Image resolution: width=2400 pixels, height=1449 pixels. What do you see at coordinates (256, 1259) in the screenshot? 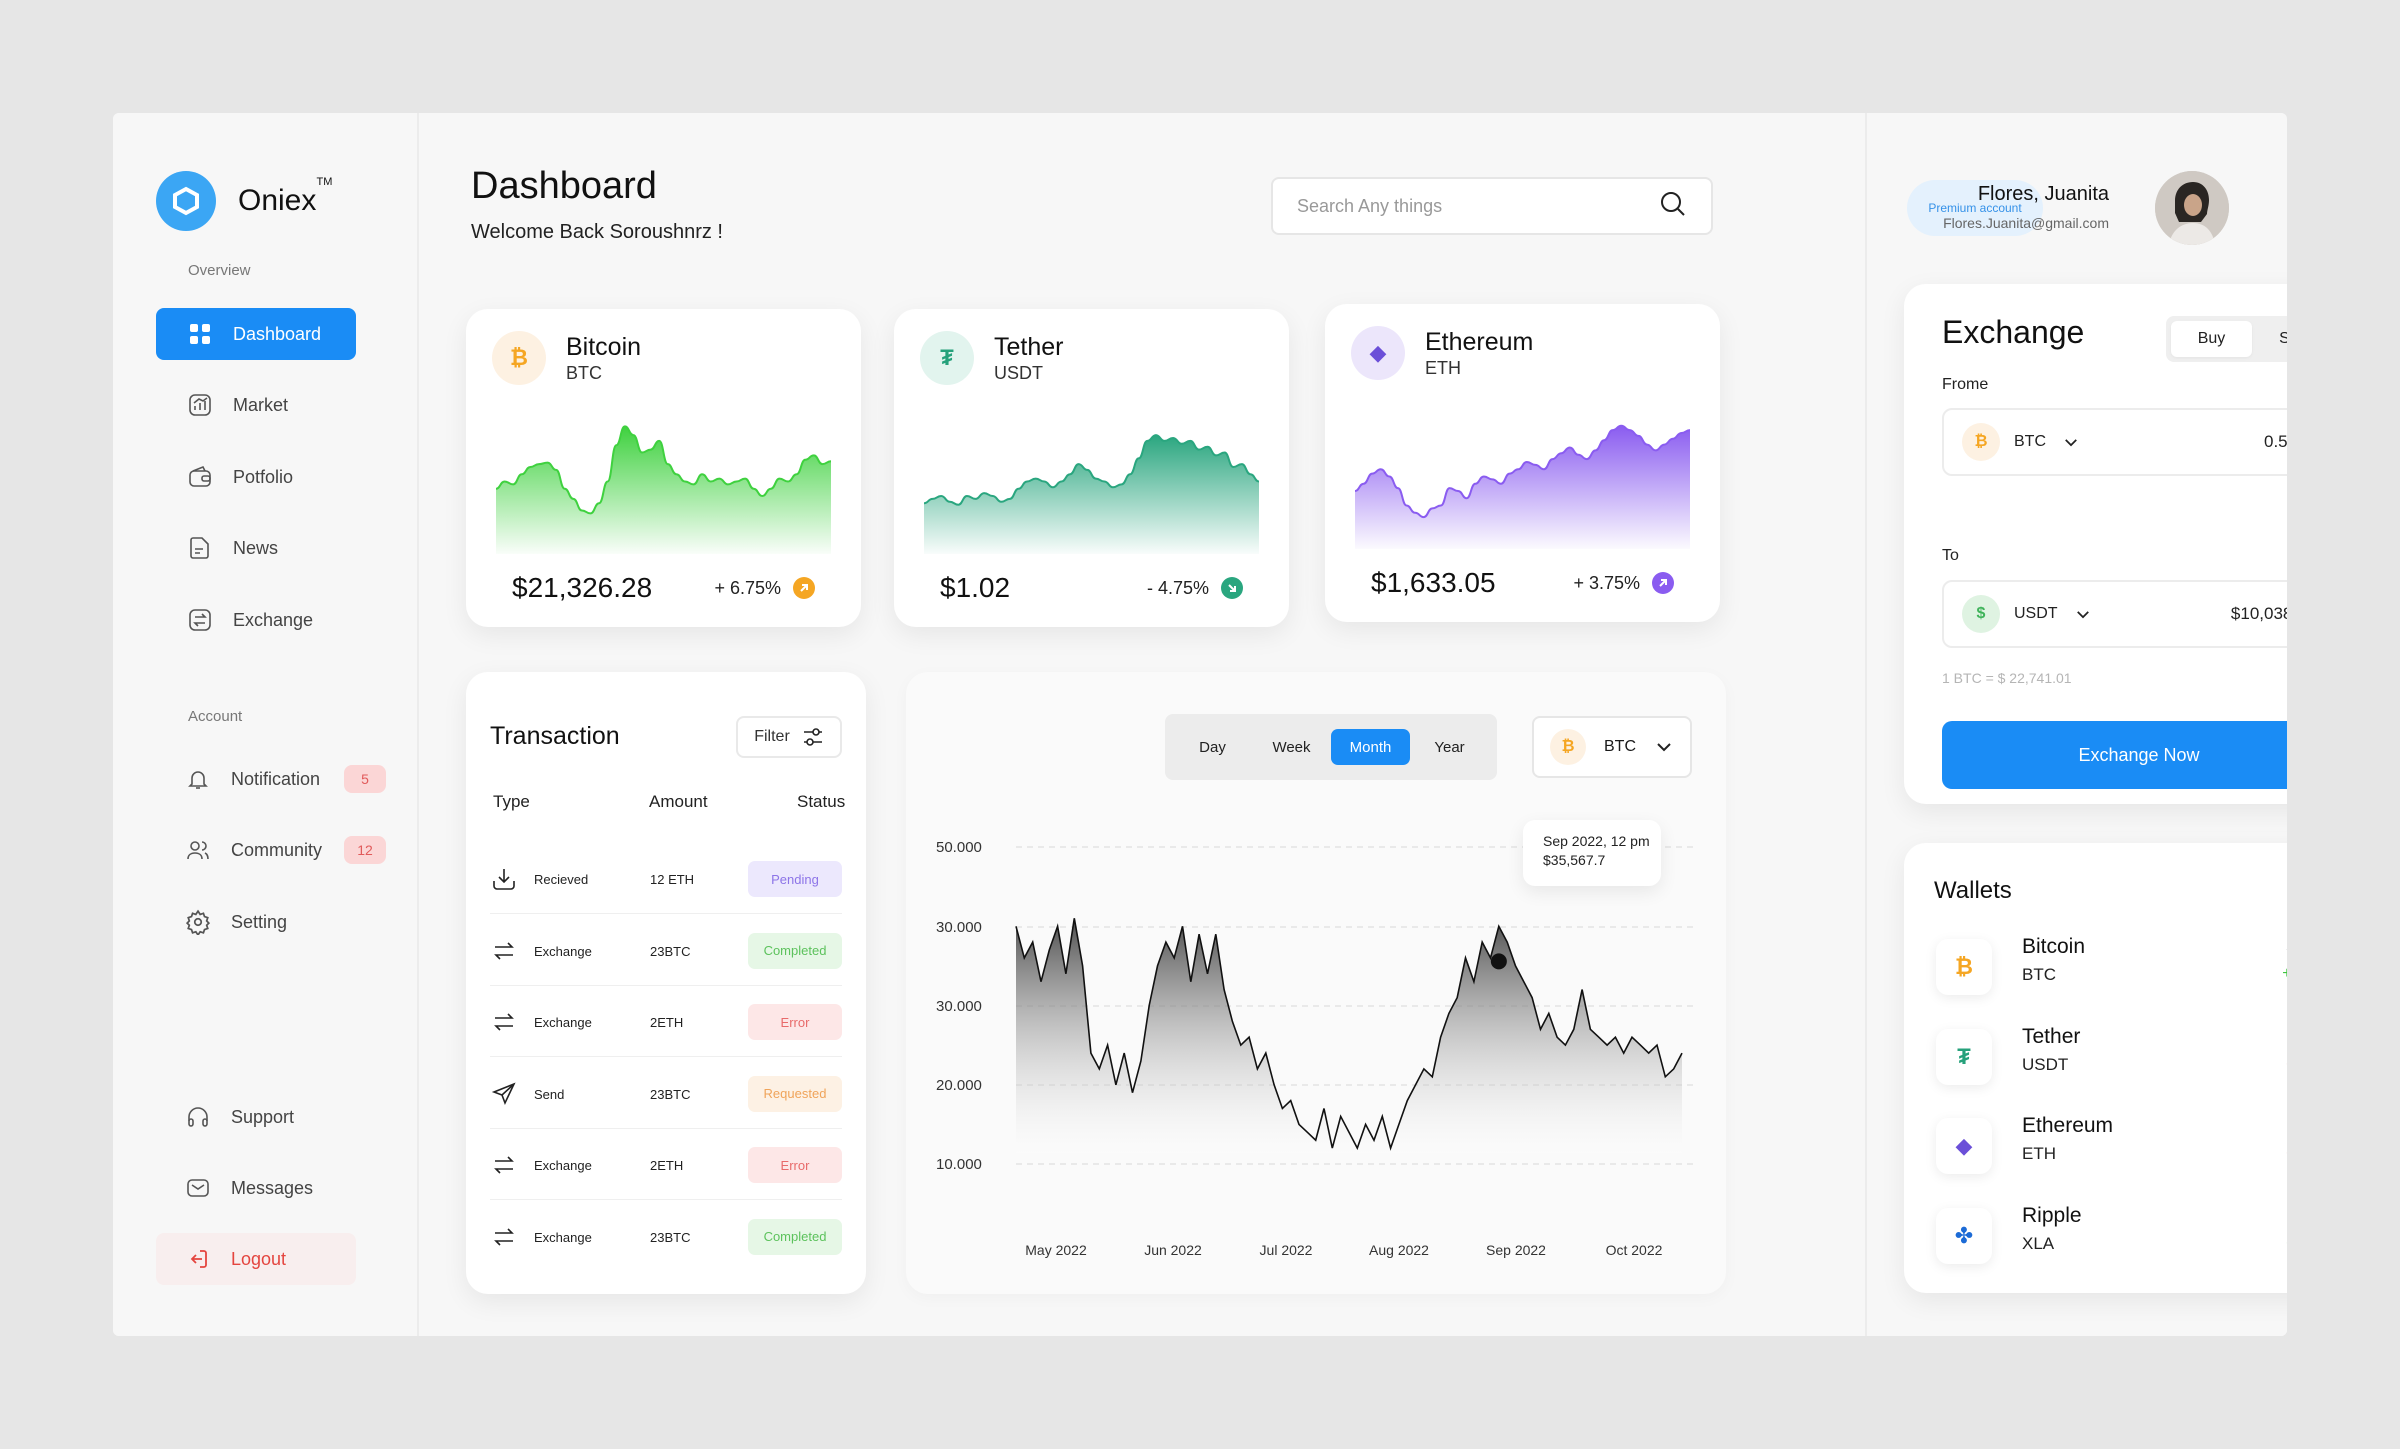
I see `logout-button: Logout` at bounding box center [256, 1259].